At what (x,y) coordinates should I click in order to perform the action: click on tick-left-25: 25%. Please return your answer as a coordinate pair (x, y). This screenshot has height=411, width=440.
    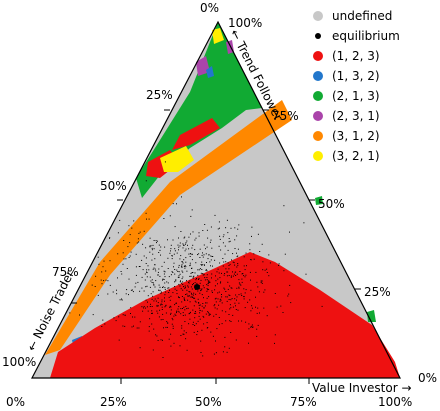
    Looking at the image, I should click on (159, 95).